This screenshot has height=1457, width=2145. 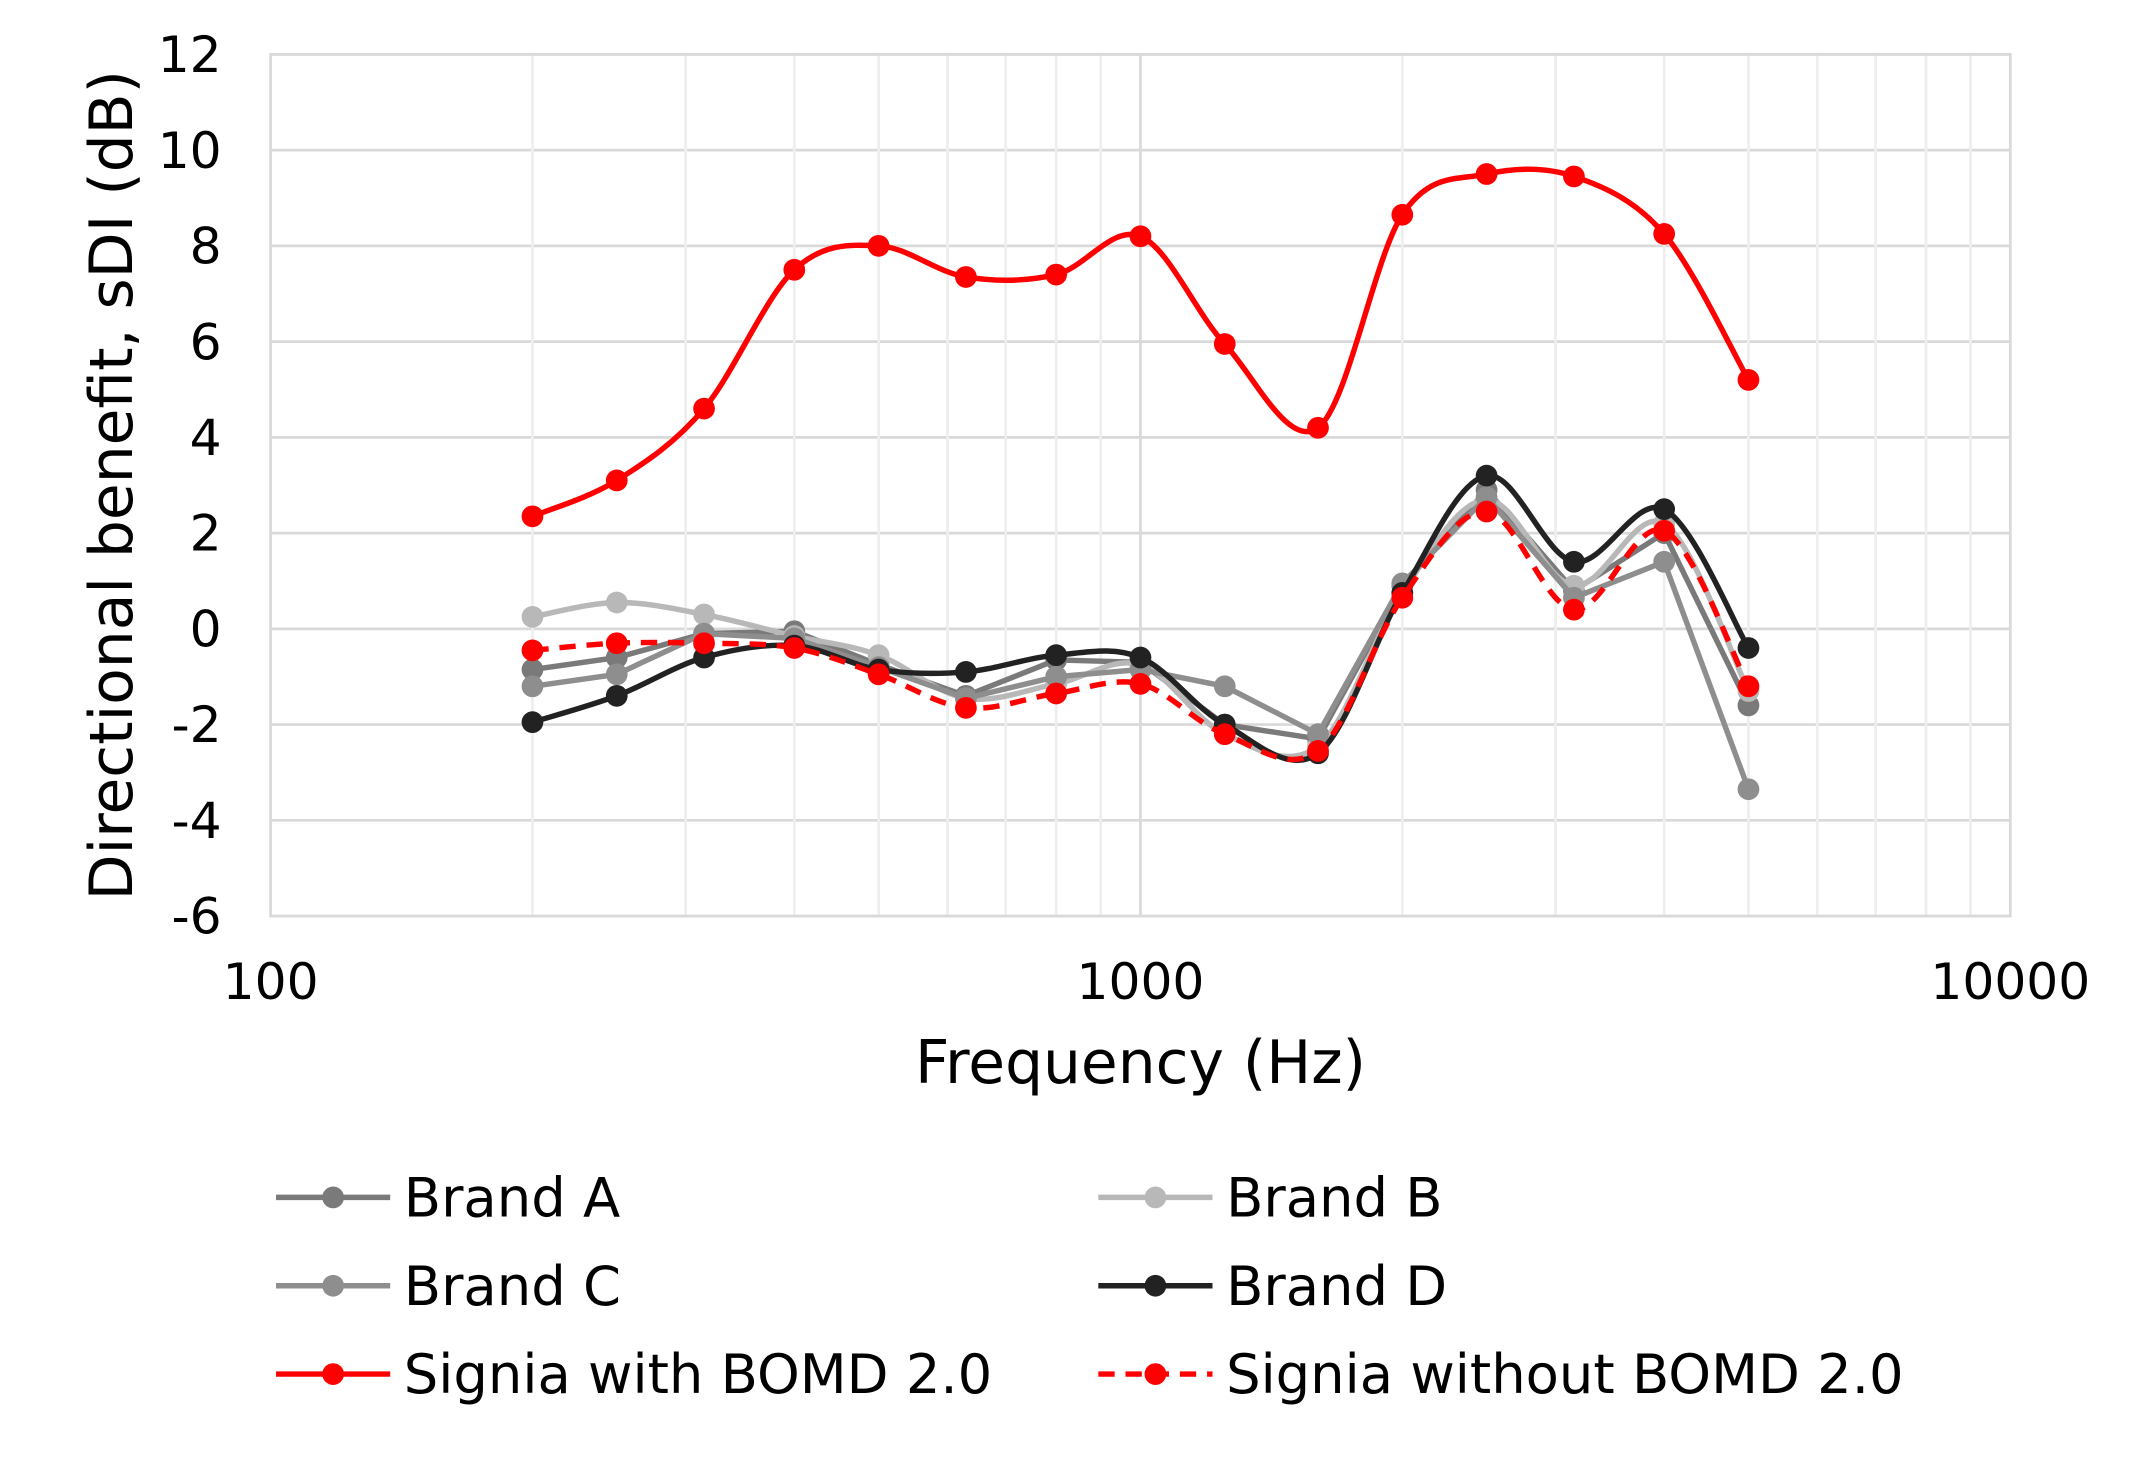 I want to click on legend-item-brand-b: Brand B, so click(x=1270, y=1197).